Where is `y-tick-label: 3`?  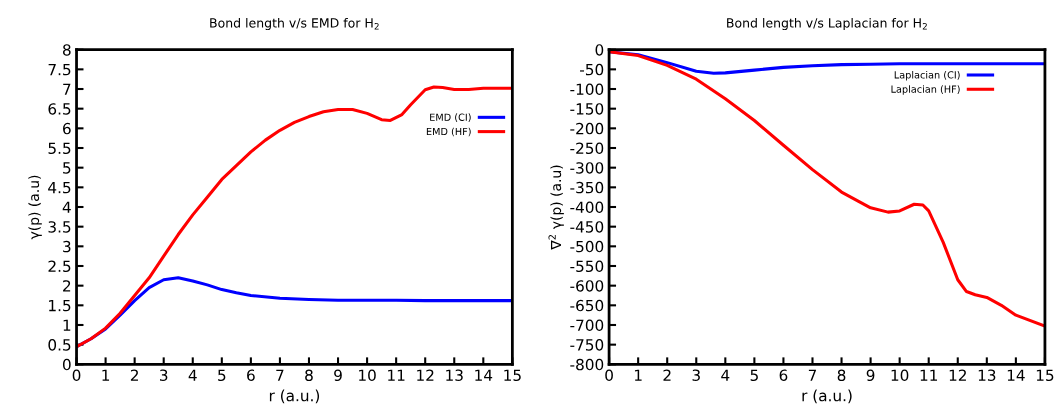
y-tick-label: 3 is located at coordinates (67, 246).